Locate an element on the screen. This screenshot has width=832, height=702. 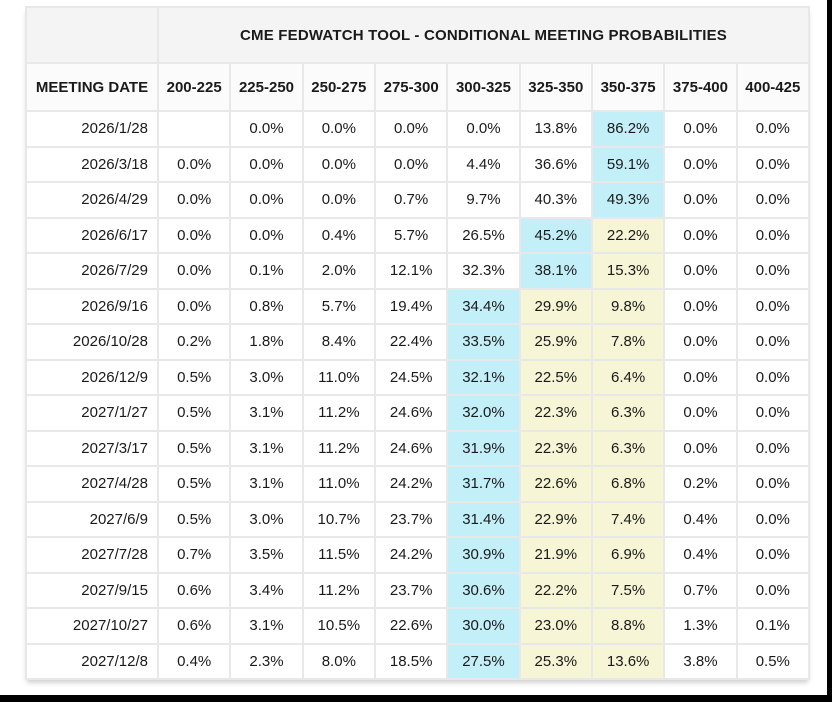
probability-cell: 25.3% is located at coordinates (555, 661).